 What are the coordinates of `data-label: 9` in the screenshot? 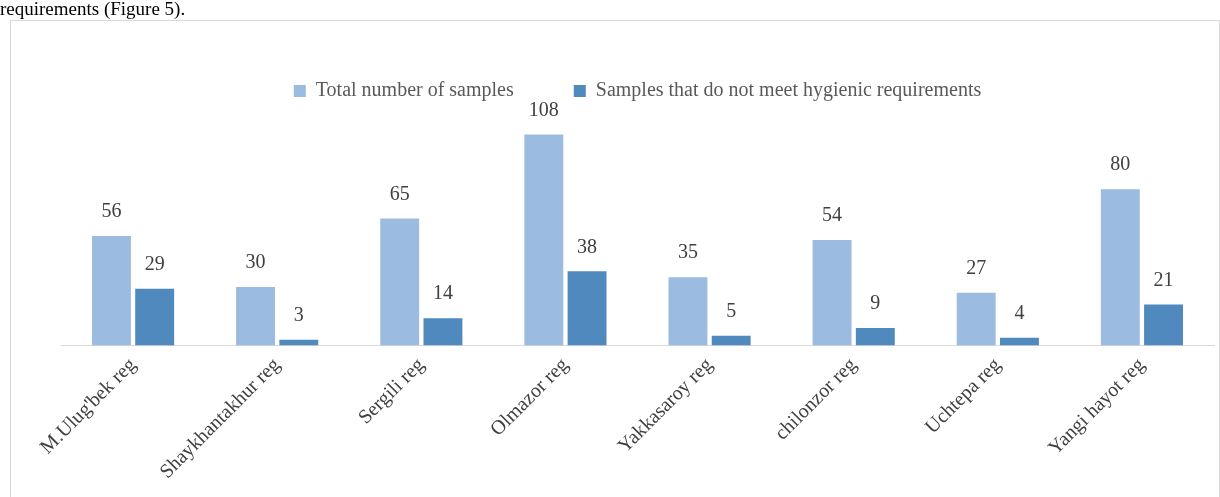 It's located at (875, 302).